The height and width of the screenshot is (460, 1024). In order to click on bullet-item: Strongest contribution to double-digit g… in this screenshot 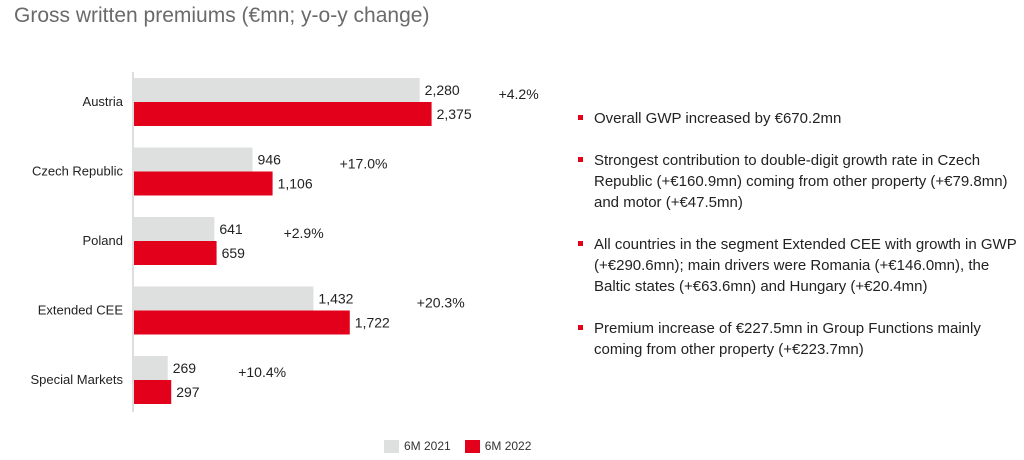, I will do `click(798, 181)`.